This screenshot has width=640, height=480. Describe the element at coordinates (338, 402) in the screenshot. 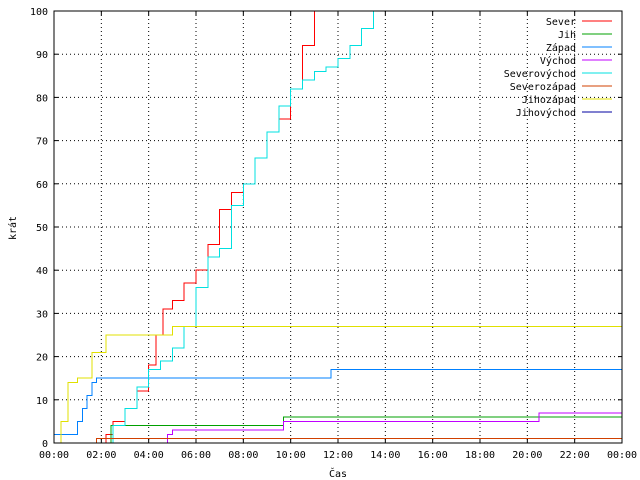

I see `series-line-západ` at that location.